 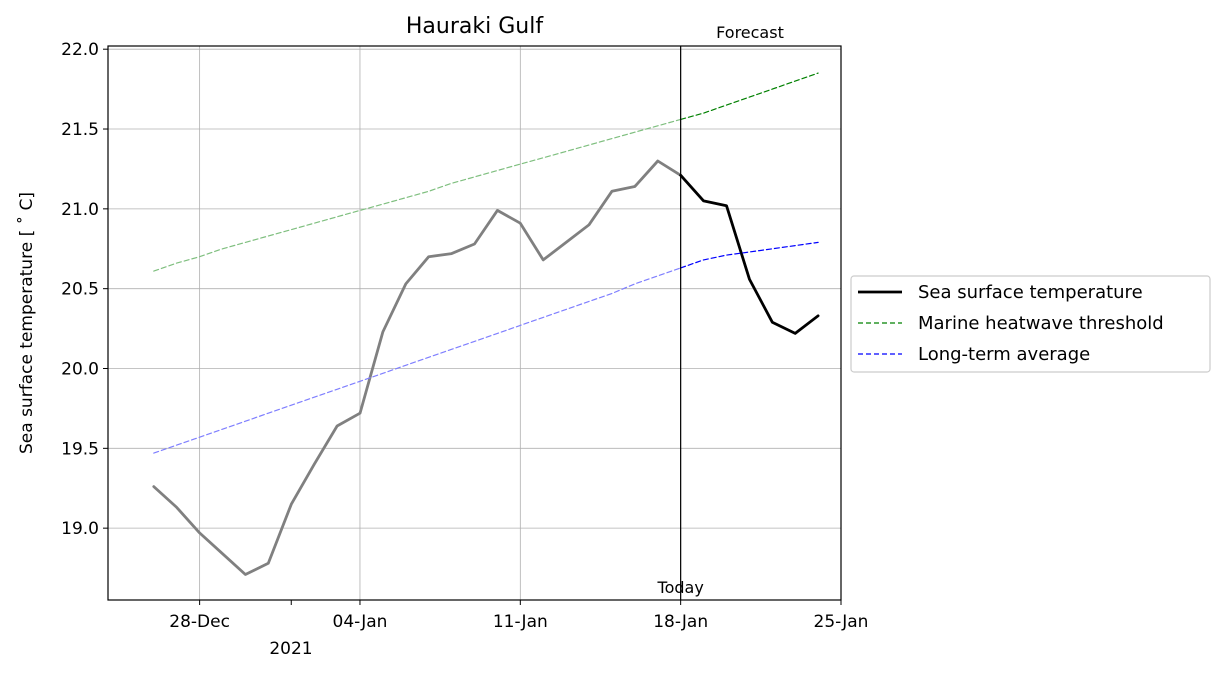 I want to click on legend-label: Marine heatwave threshold, so click(x=1041, y=323).